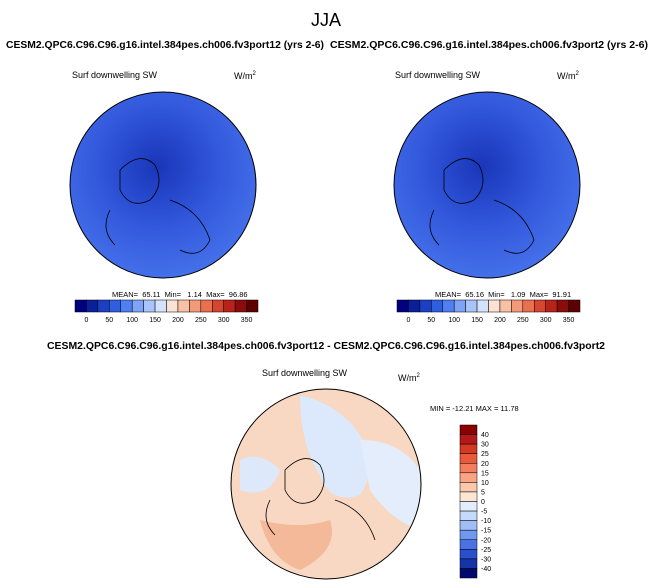  What do you see at coordinates (486, 550) in the screenshot?
I see `colorbar-label: -25` at bounding box center [486, 550].